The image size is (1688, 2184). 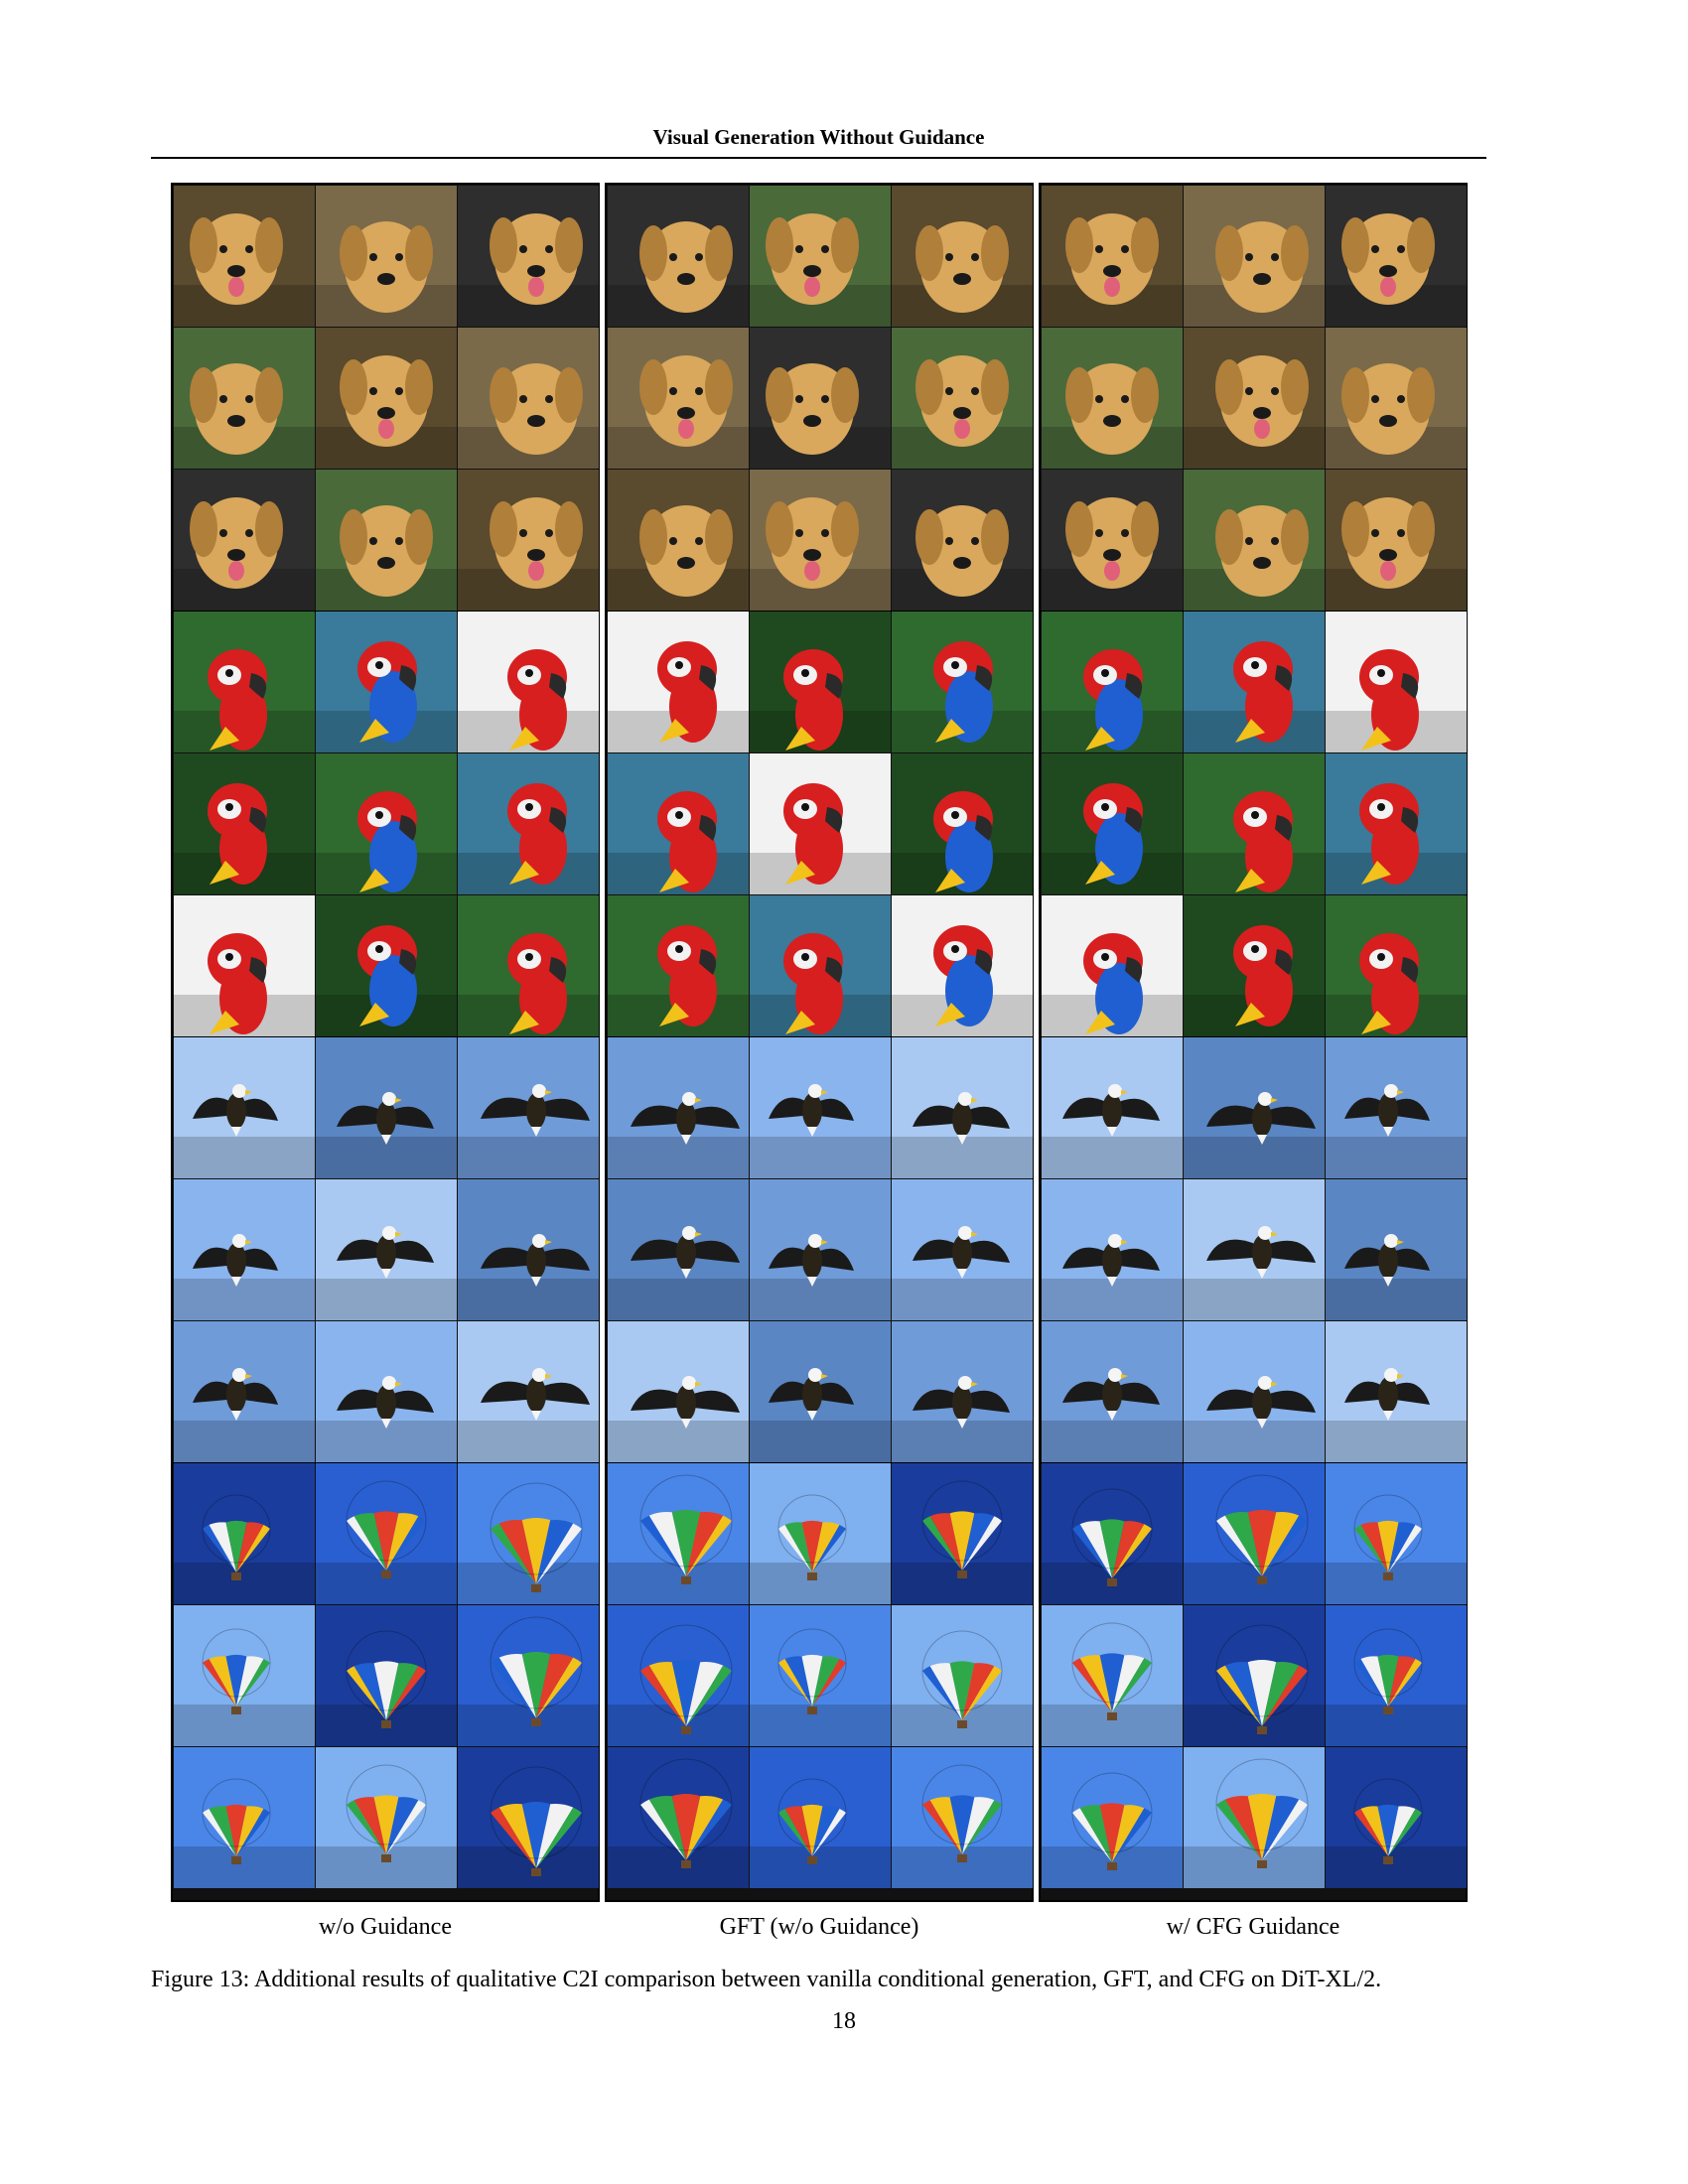 I want to click on column-label-gft: GFT (w/o Guidance), so click(x=819, y=1927).